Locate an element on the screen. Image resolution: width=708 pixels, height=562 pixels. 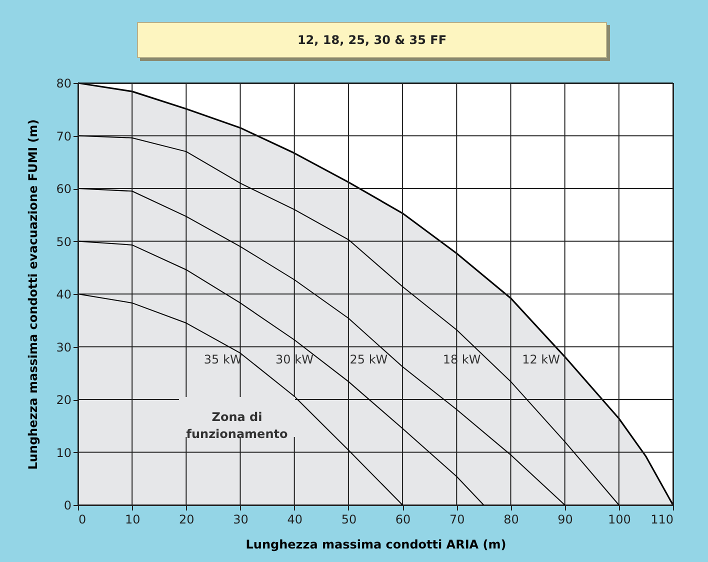
x-tick-label: 60 is located at coordinates (403, 519).